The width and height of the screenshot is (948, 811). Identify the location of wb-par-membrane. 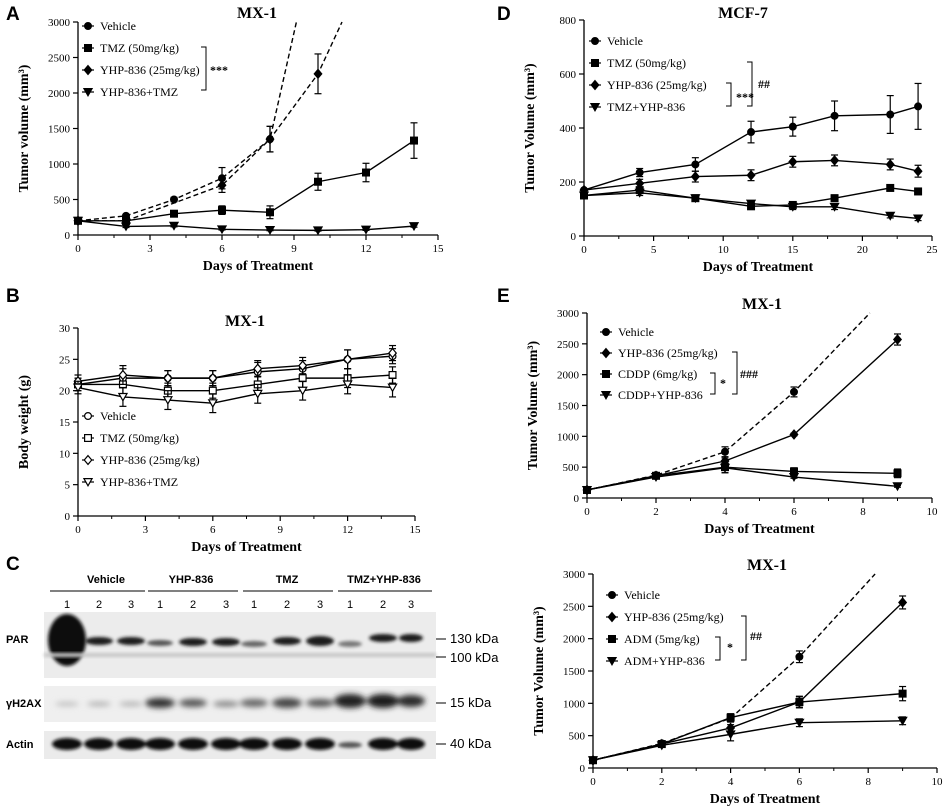
(240, 645).